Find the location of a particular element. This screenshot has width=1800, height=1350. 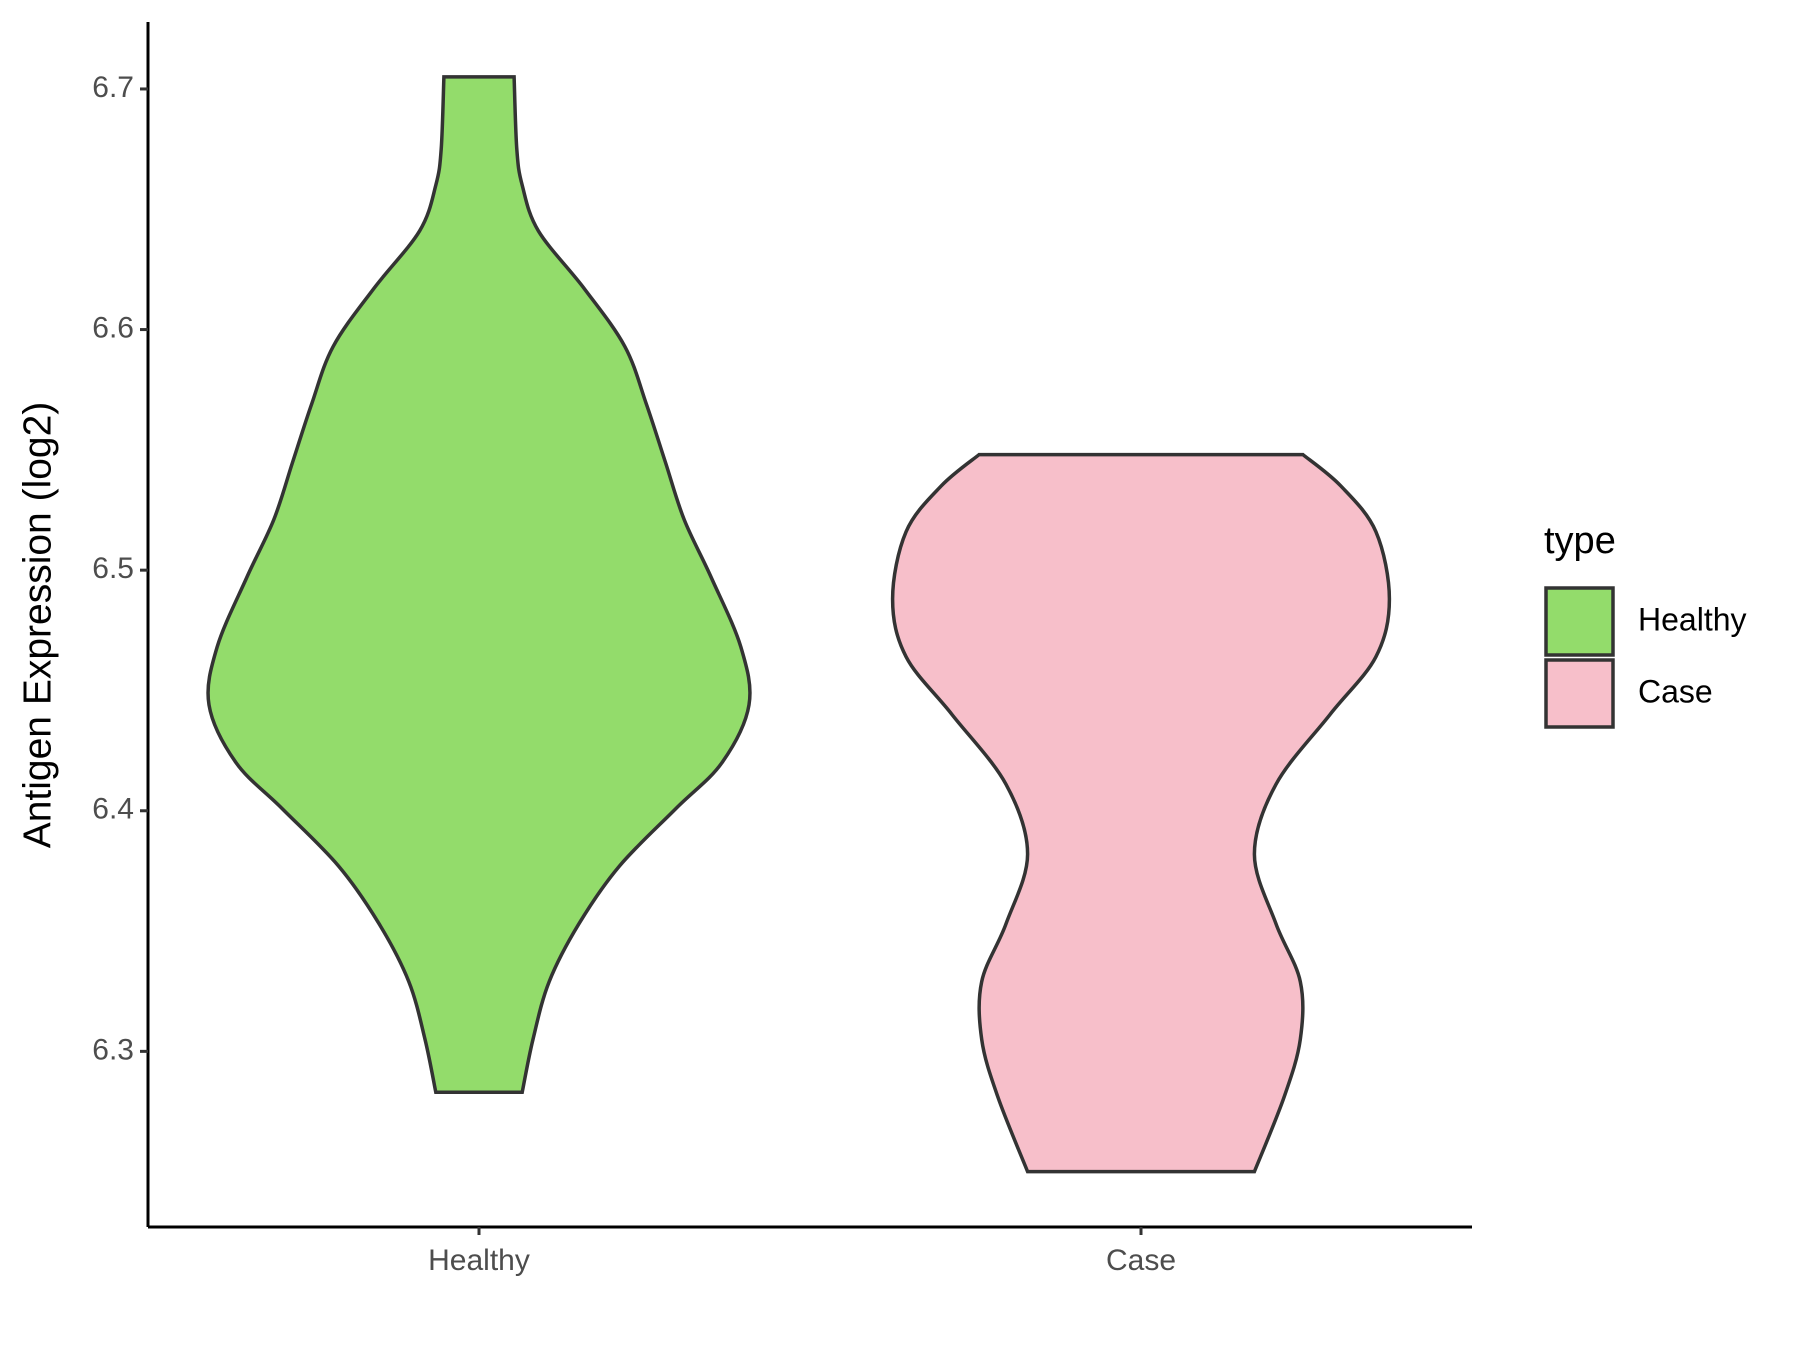

legend-title: type is located at coordinates (1580, 541).